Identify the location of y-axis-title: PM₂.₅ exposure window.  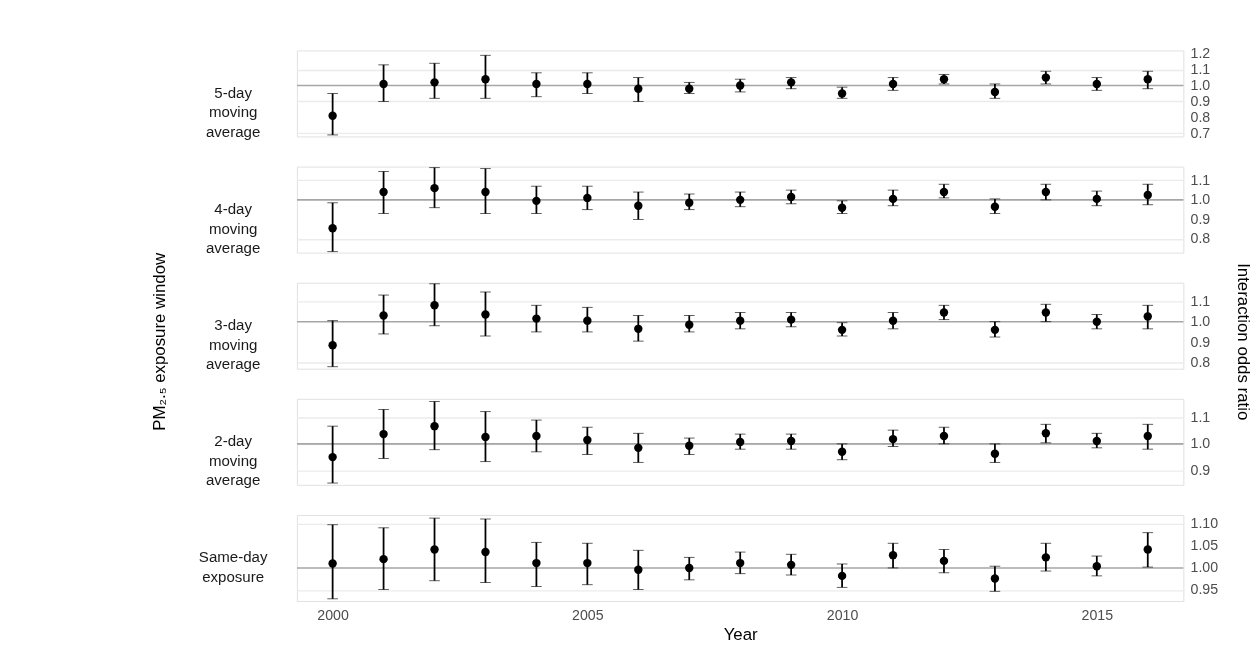
(159, 341).